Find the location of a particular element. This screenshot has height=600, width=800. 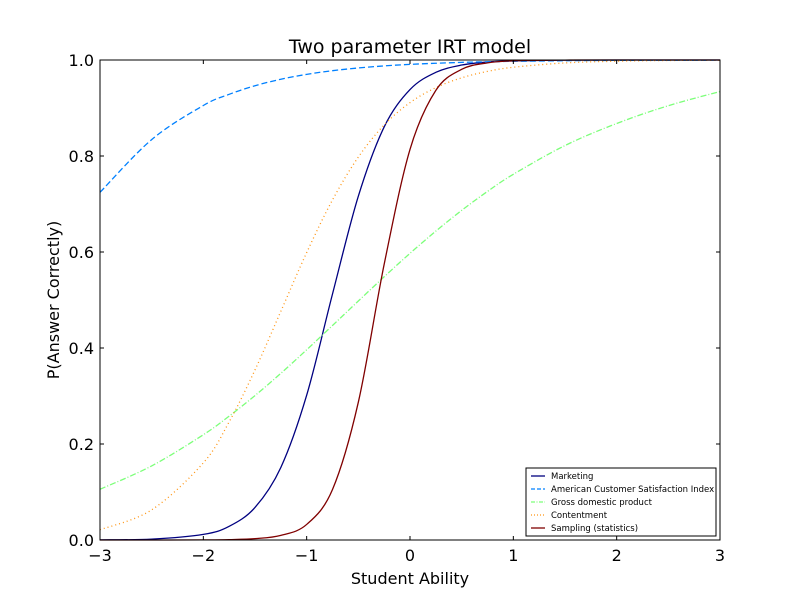

x-tick-label: 1 is located at coordinates (513, 555).